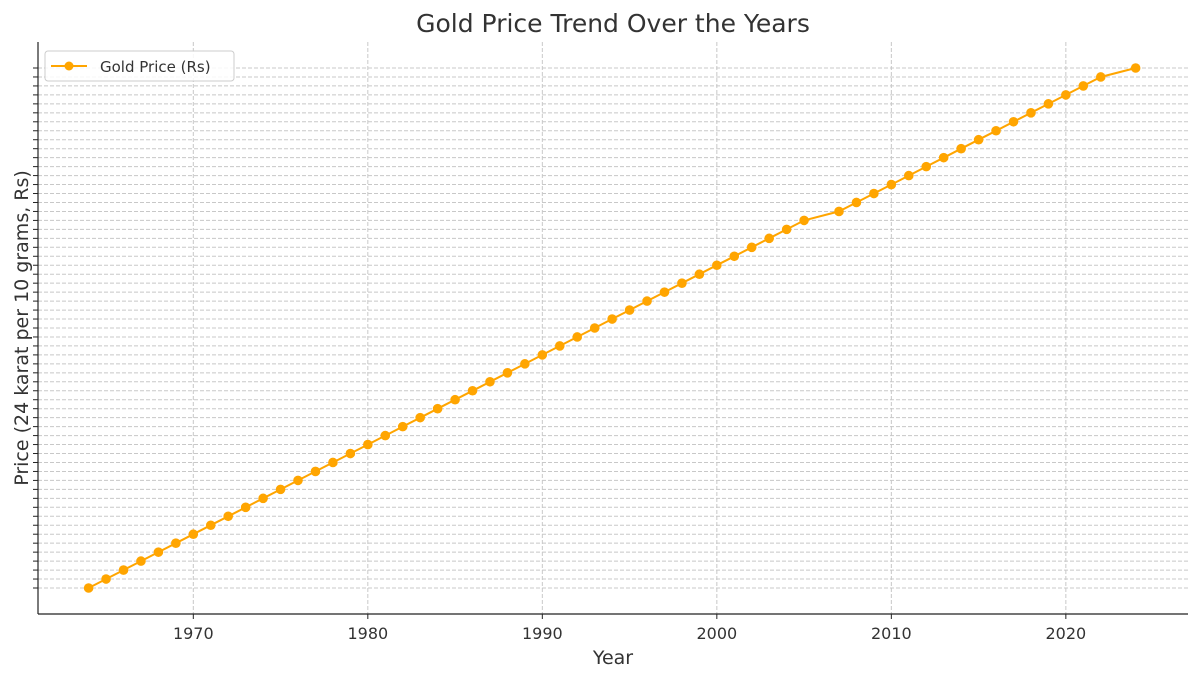 Image resolution: width=1200 pixels, height=678 pixels. I want to click on x-tick-label: 1970, so click(193, 633).